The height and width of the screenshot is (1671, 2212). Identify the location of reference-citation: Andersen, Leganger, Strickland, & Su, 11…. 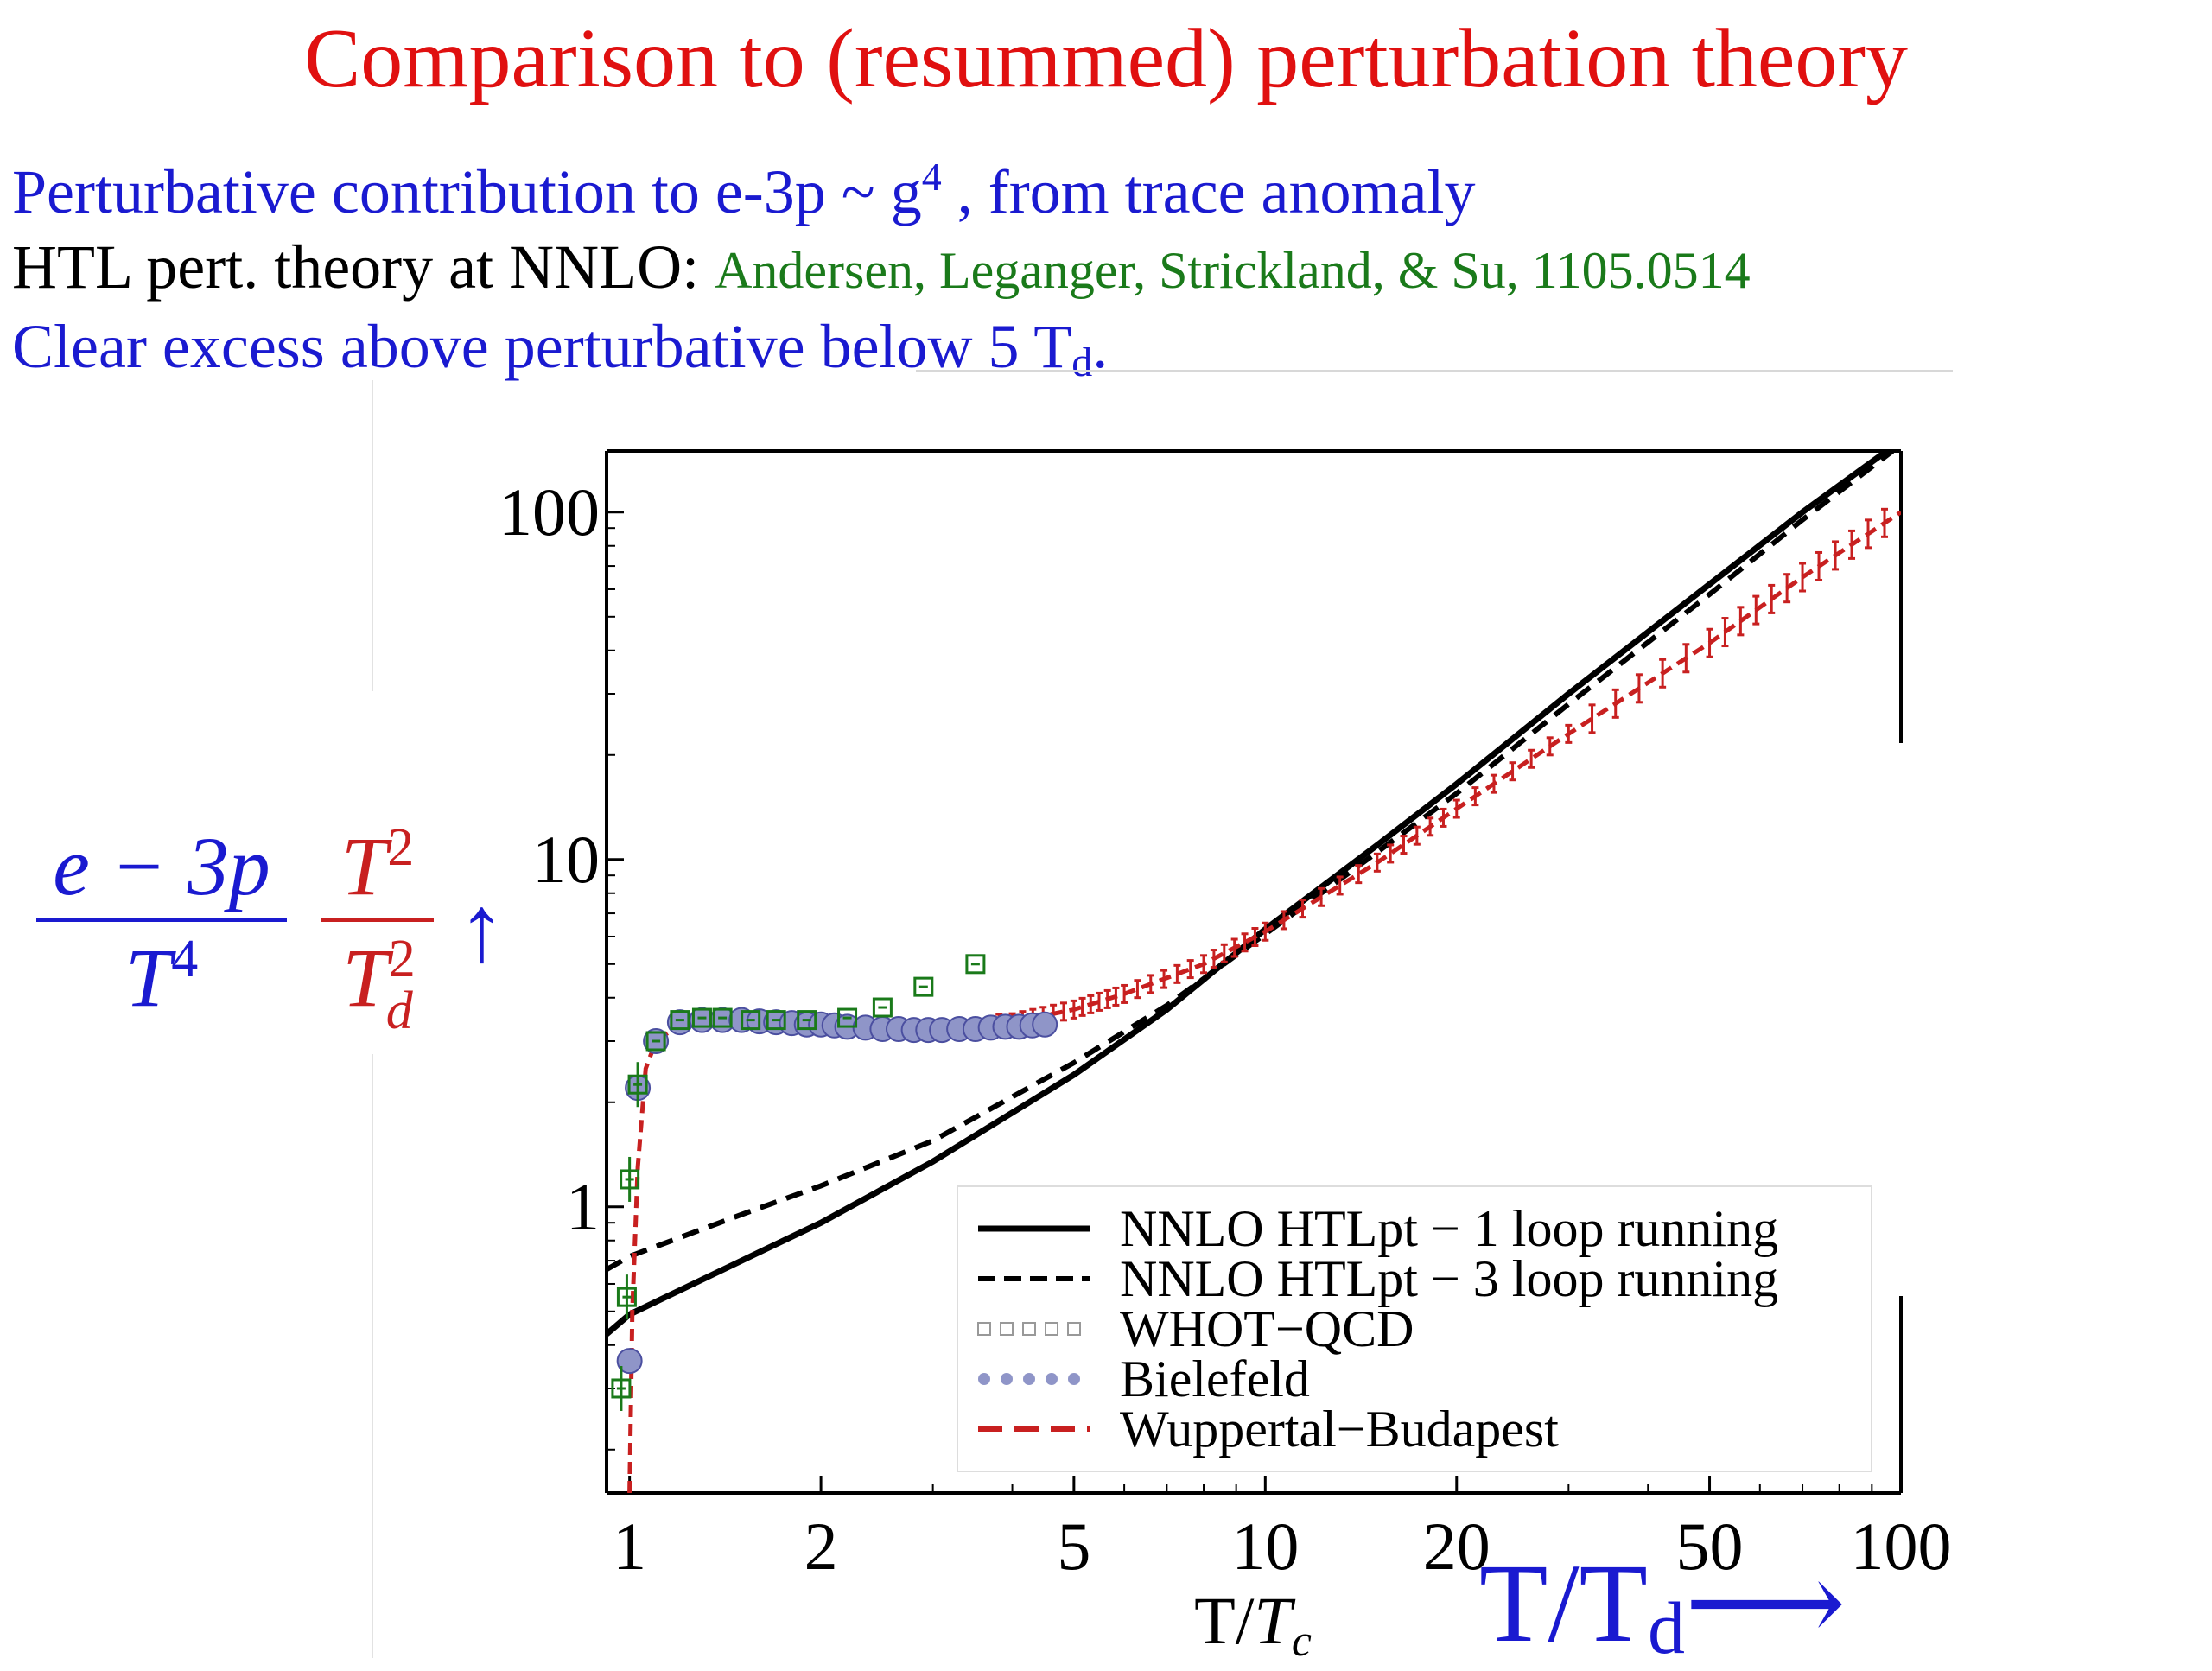
(1233, 270).